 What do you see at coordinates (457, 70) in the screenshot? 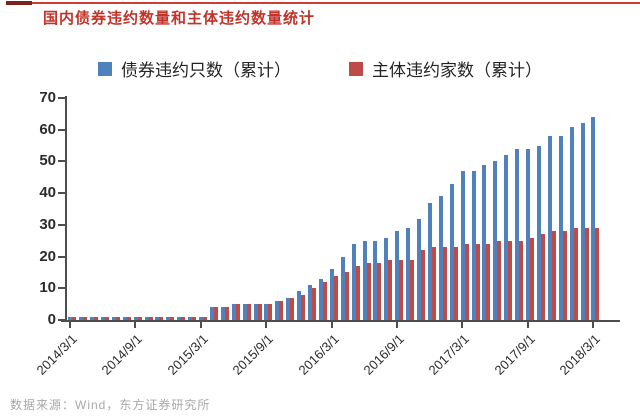
I see `legend-label: 主体违约家数（累计）` at bounding box center [457, 70].